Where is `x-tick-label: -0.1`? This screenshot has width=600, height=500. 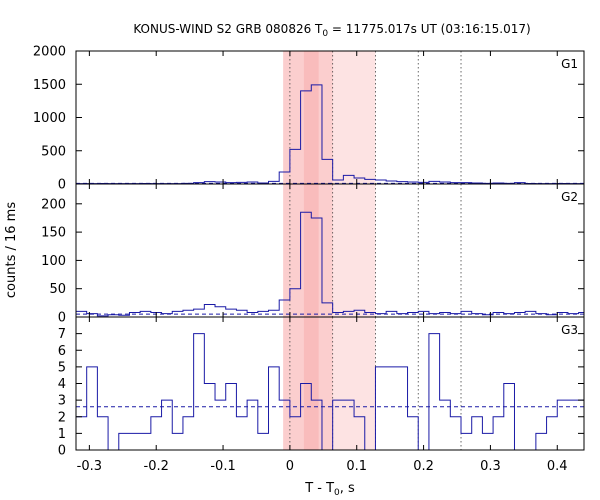
x-tick-label: -0.1 is located at coordinates (222, 466).